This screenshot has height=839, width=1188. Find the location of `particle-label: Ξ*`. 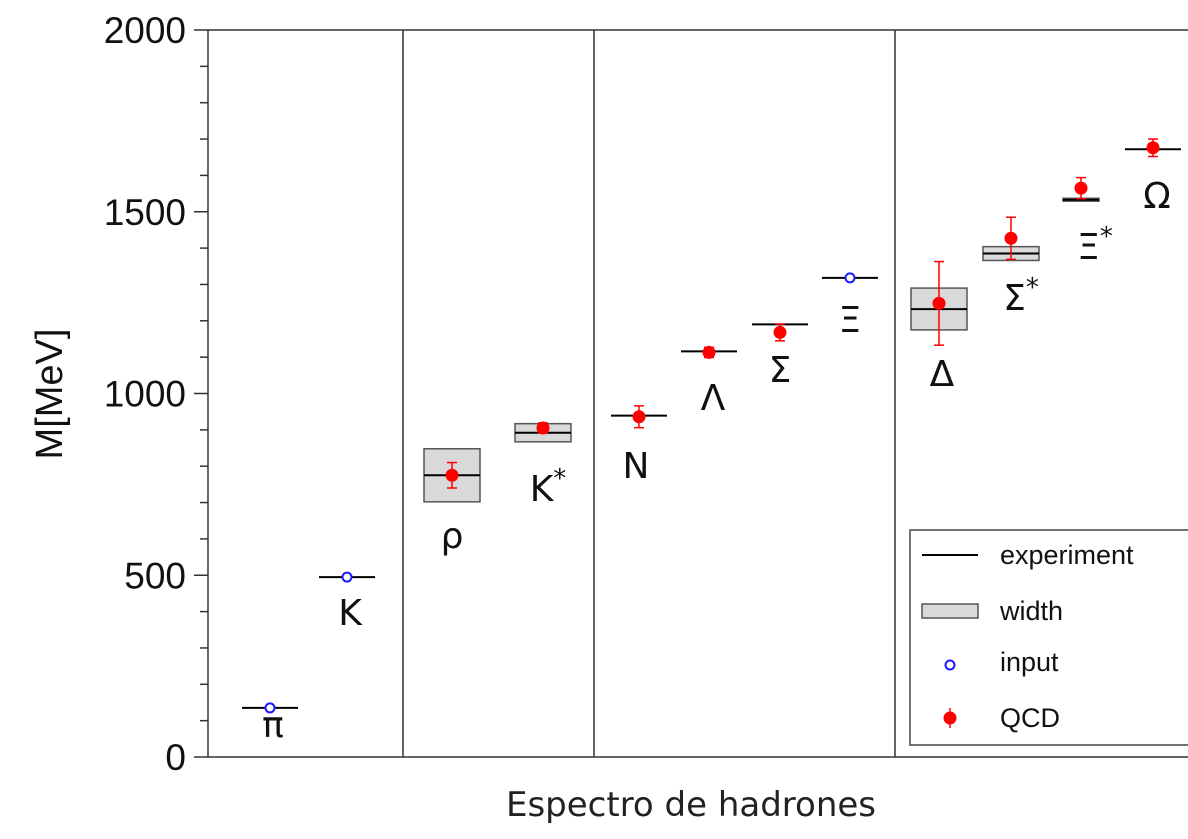

particle-label: Ξ* is located at coordinates (1095, 245).